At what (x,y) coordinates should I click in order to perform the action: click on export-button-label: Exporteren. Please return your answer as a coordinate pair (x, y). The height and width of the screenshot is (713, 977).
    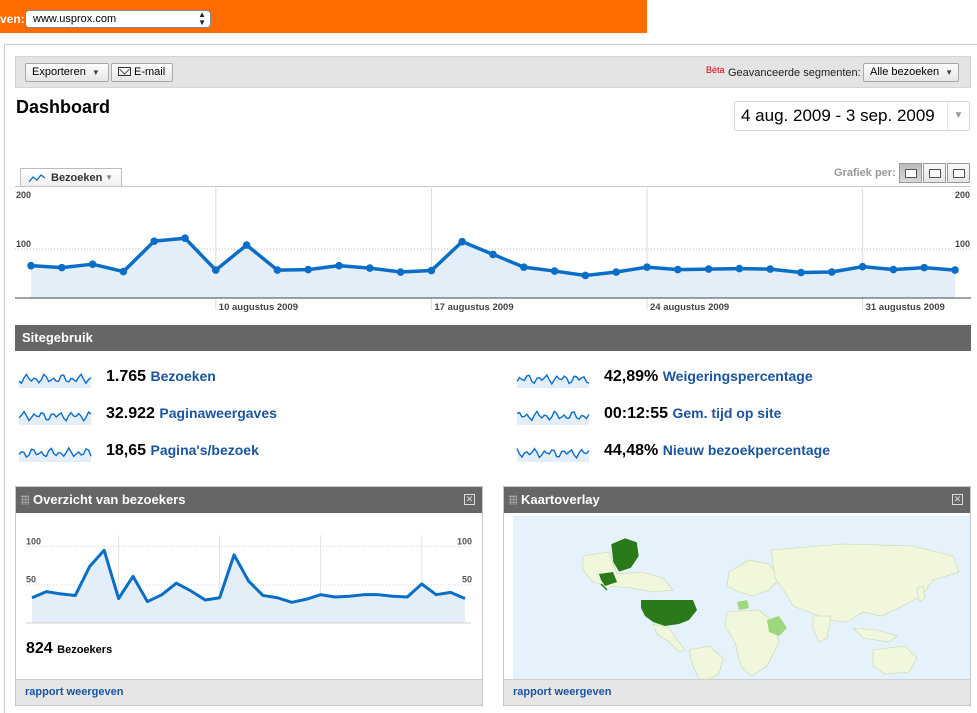
    Looking at the image, I should click on (59, 72).